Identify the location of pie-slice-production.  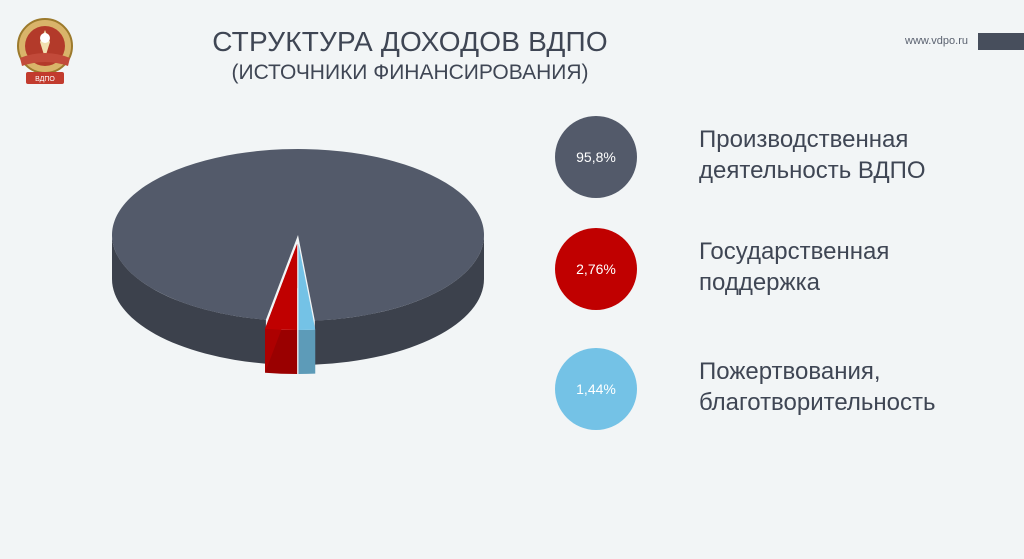
(298, 235).